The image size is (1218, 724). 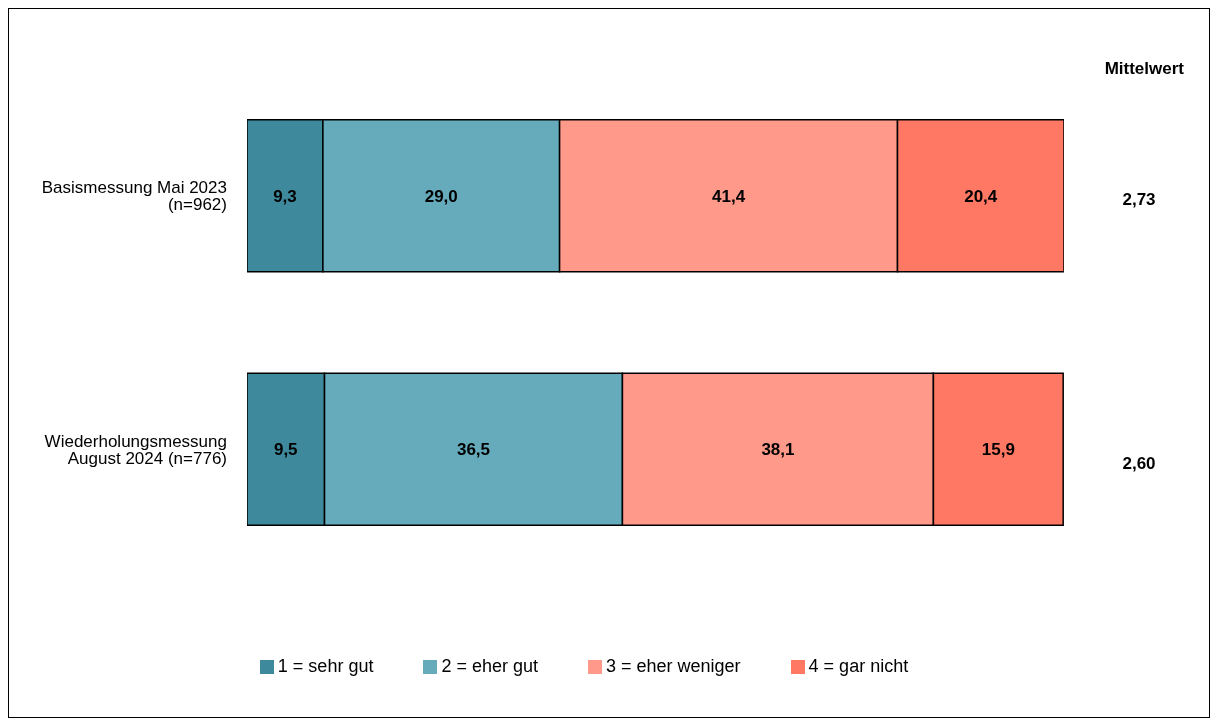 What do you see at coordinates (489, 666) in the screenshot?
I see `legend-label: 2 = eher gut` at bounding box center [489, 666].